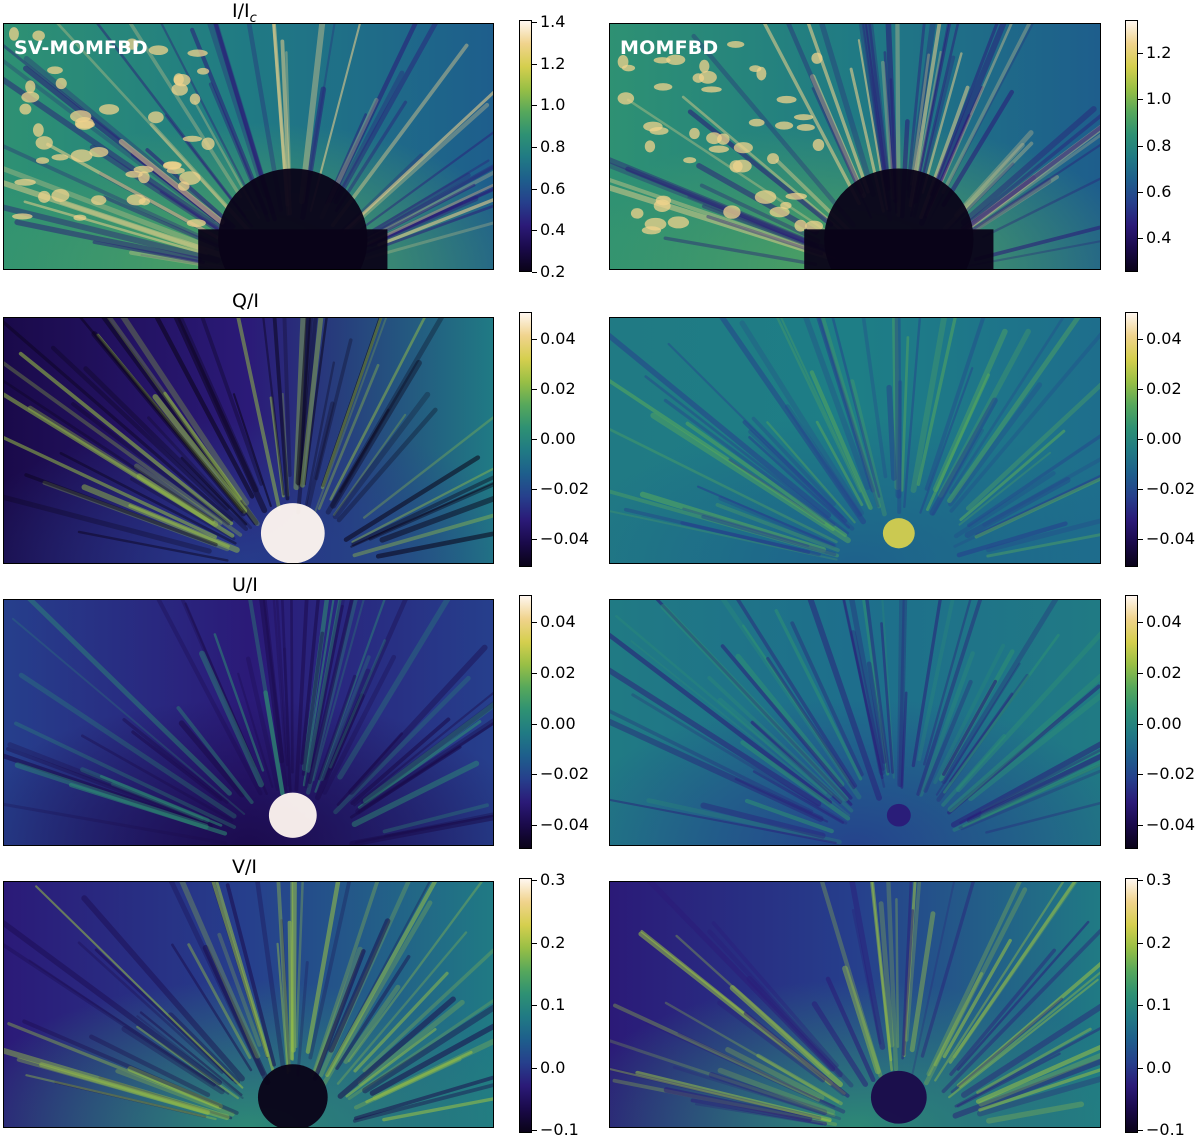 The image size is (1200, 1140). I want to click on row-title-intensity: I/Ic, so click(244, 15).